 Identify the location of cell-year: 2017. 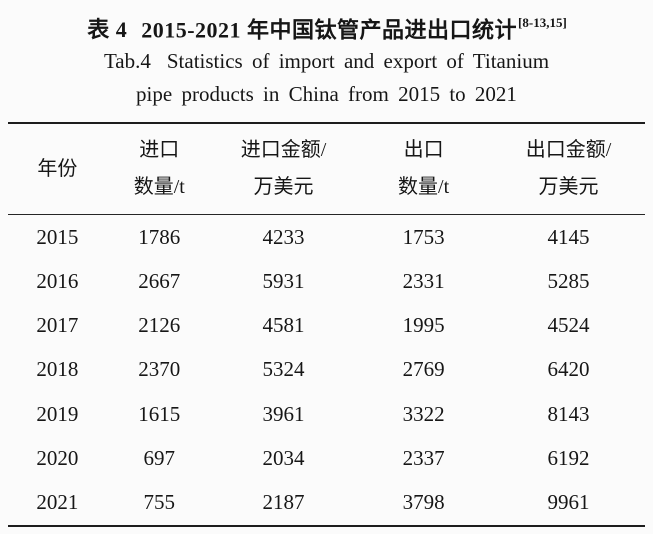
(57, 325).